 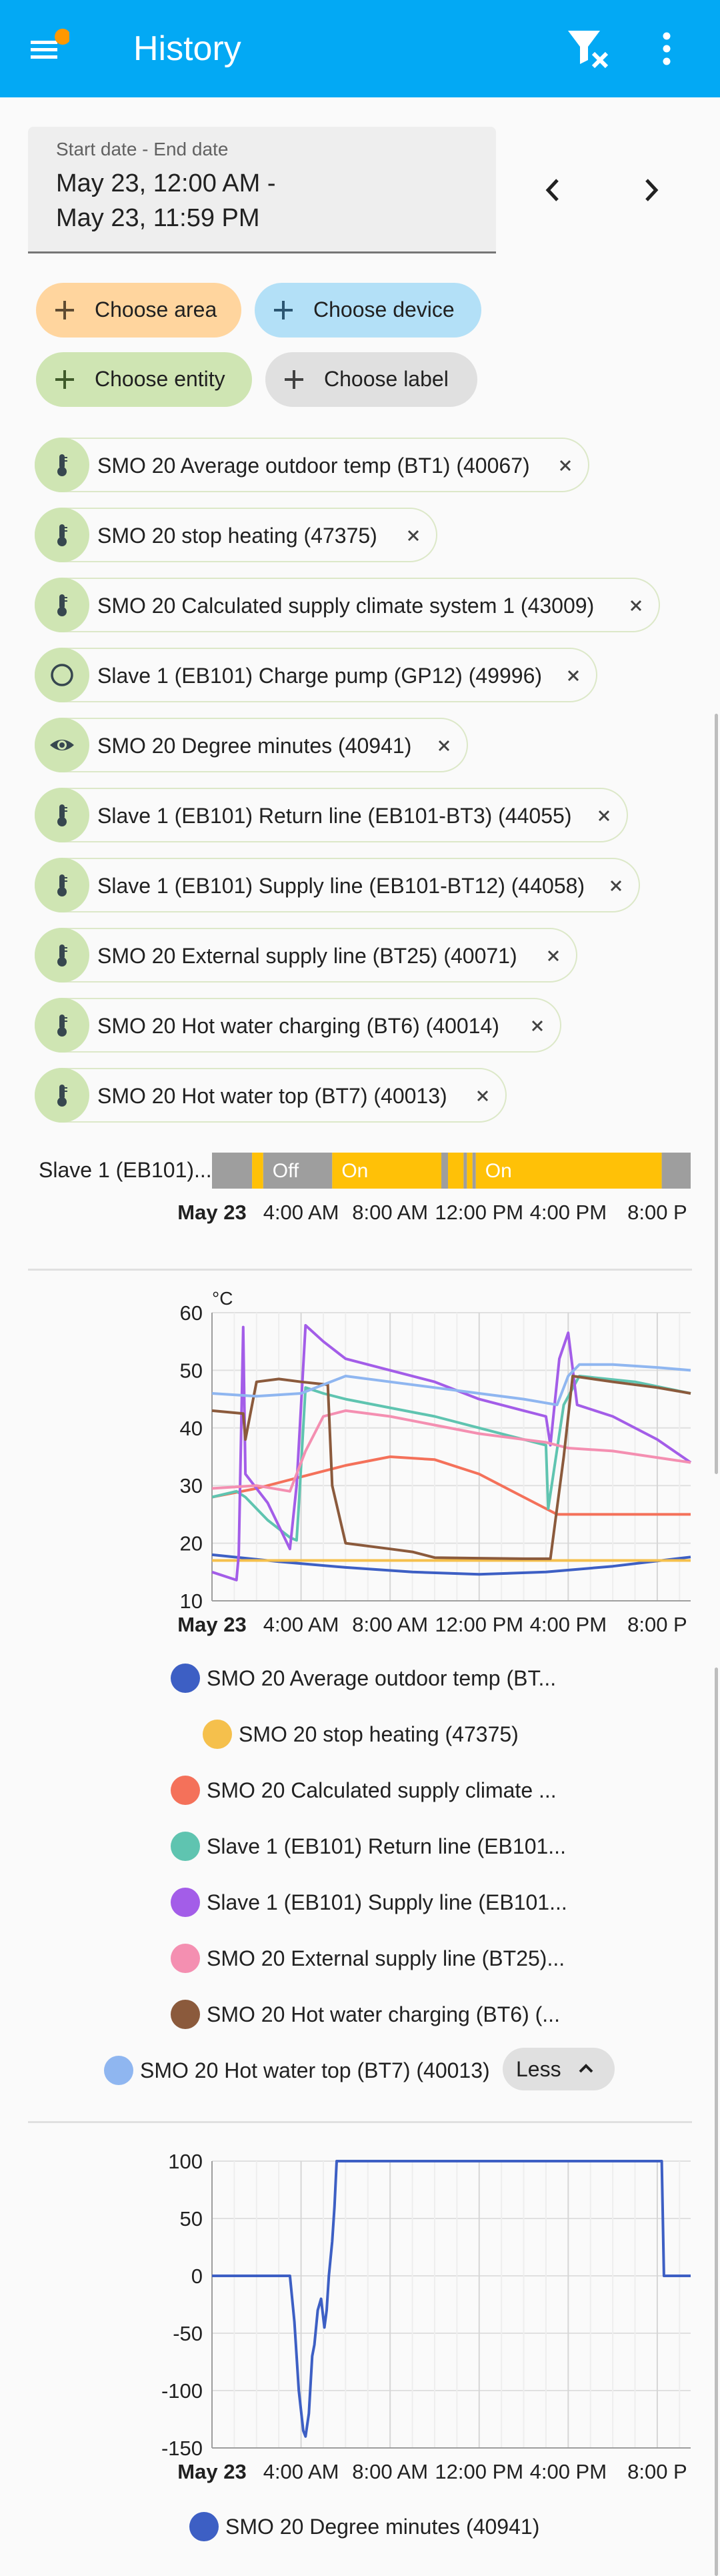 What do you see at coordinates (144, 379) in the screenshot?
I see `choose-entity-button: Choose entity` at bounding box center [144, 379].